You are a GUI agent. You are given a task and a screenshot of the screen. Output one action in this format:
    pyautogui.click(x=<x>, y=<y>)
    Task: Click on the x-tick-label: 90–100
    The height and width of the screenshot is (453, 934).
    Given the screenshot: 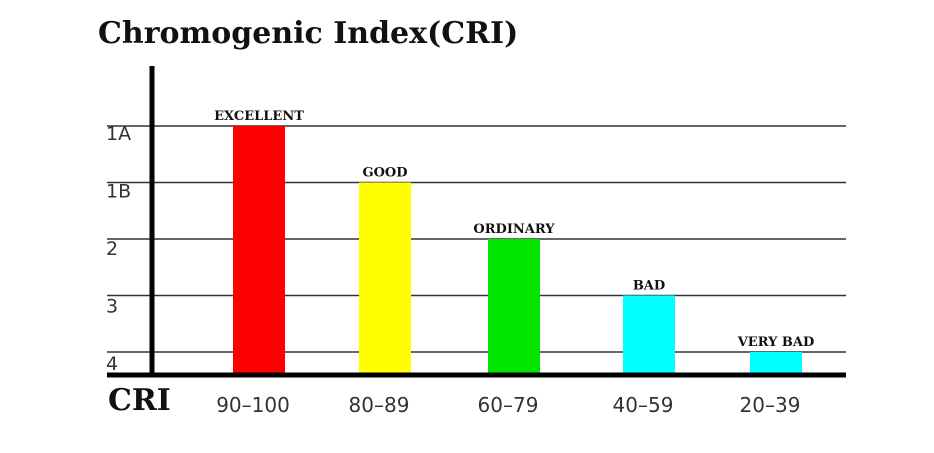 What is the action you would take?
    pyautogui.click(x=253, y=405)
    